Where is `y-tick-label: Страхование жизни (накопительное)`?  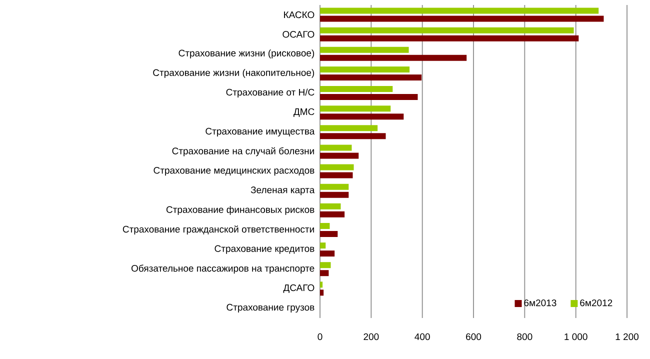
y-tick-label: Страхование жизни (накопительное) is located at coordinates (233, 73).